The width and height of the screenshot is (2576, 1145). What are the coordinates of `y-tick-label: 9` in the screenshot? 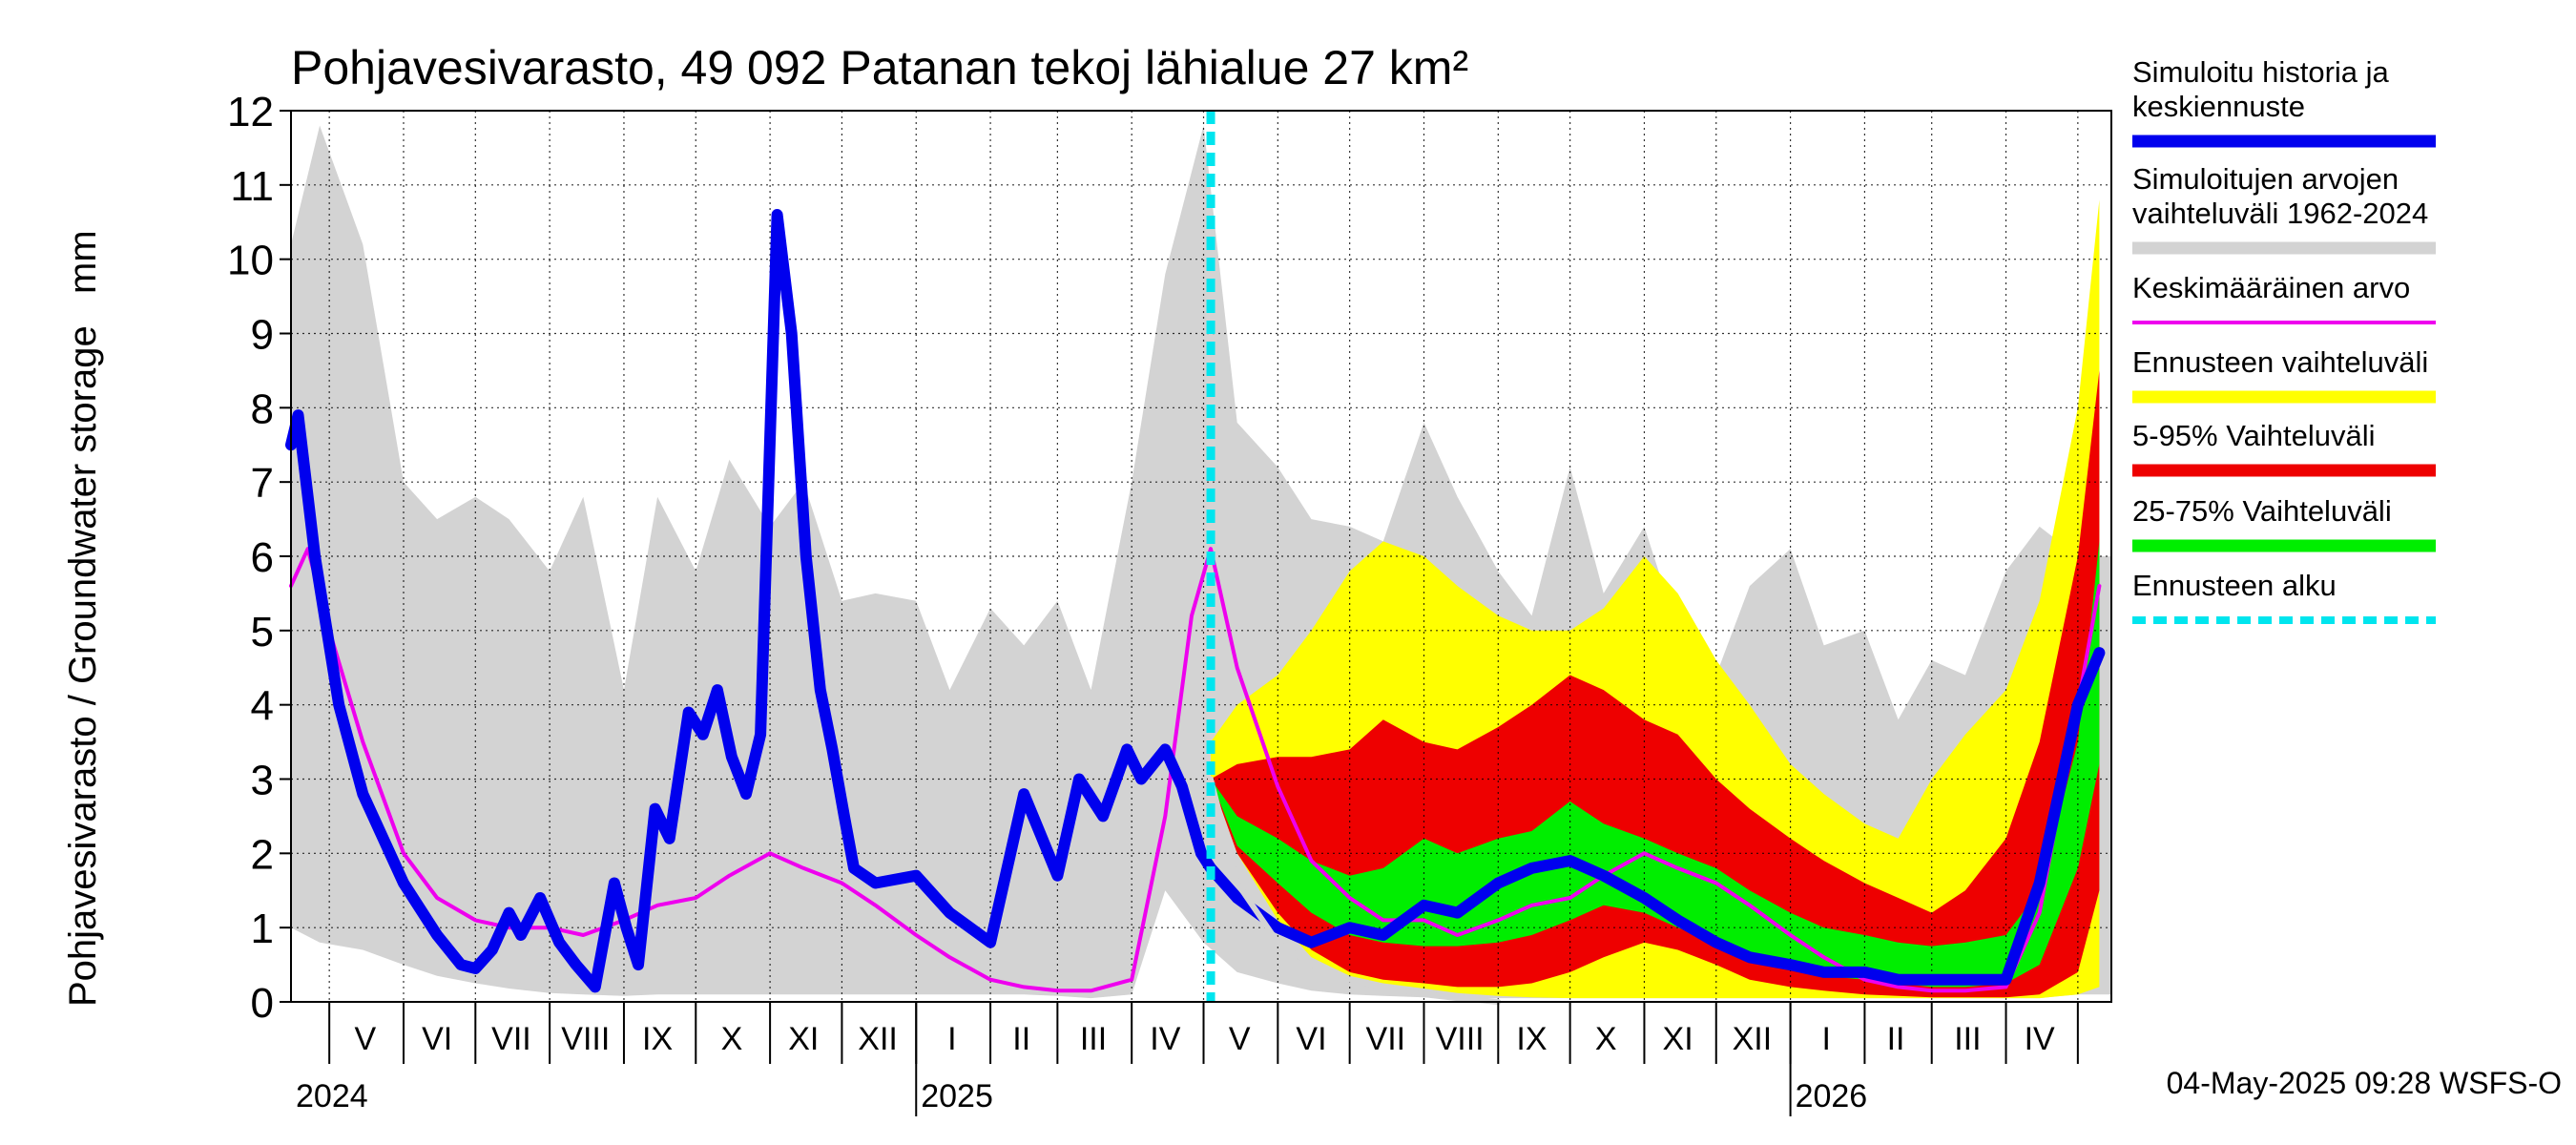 It's located at (262, 336).